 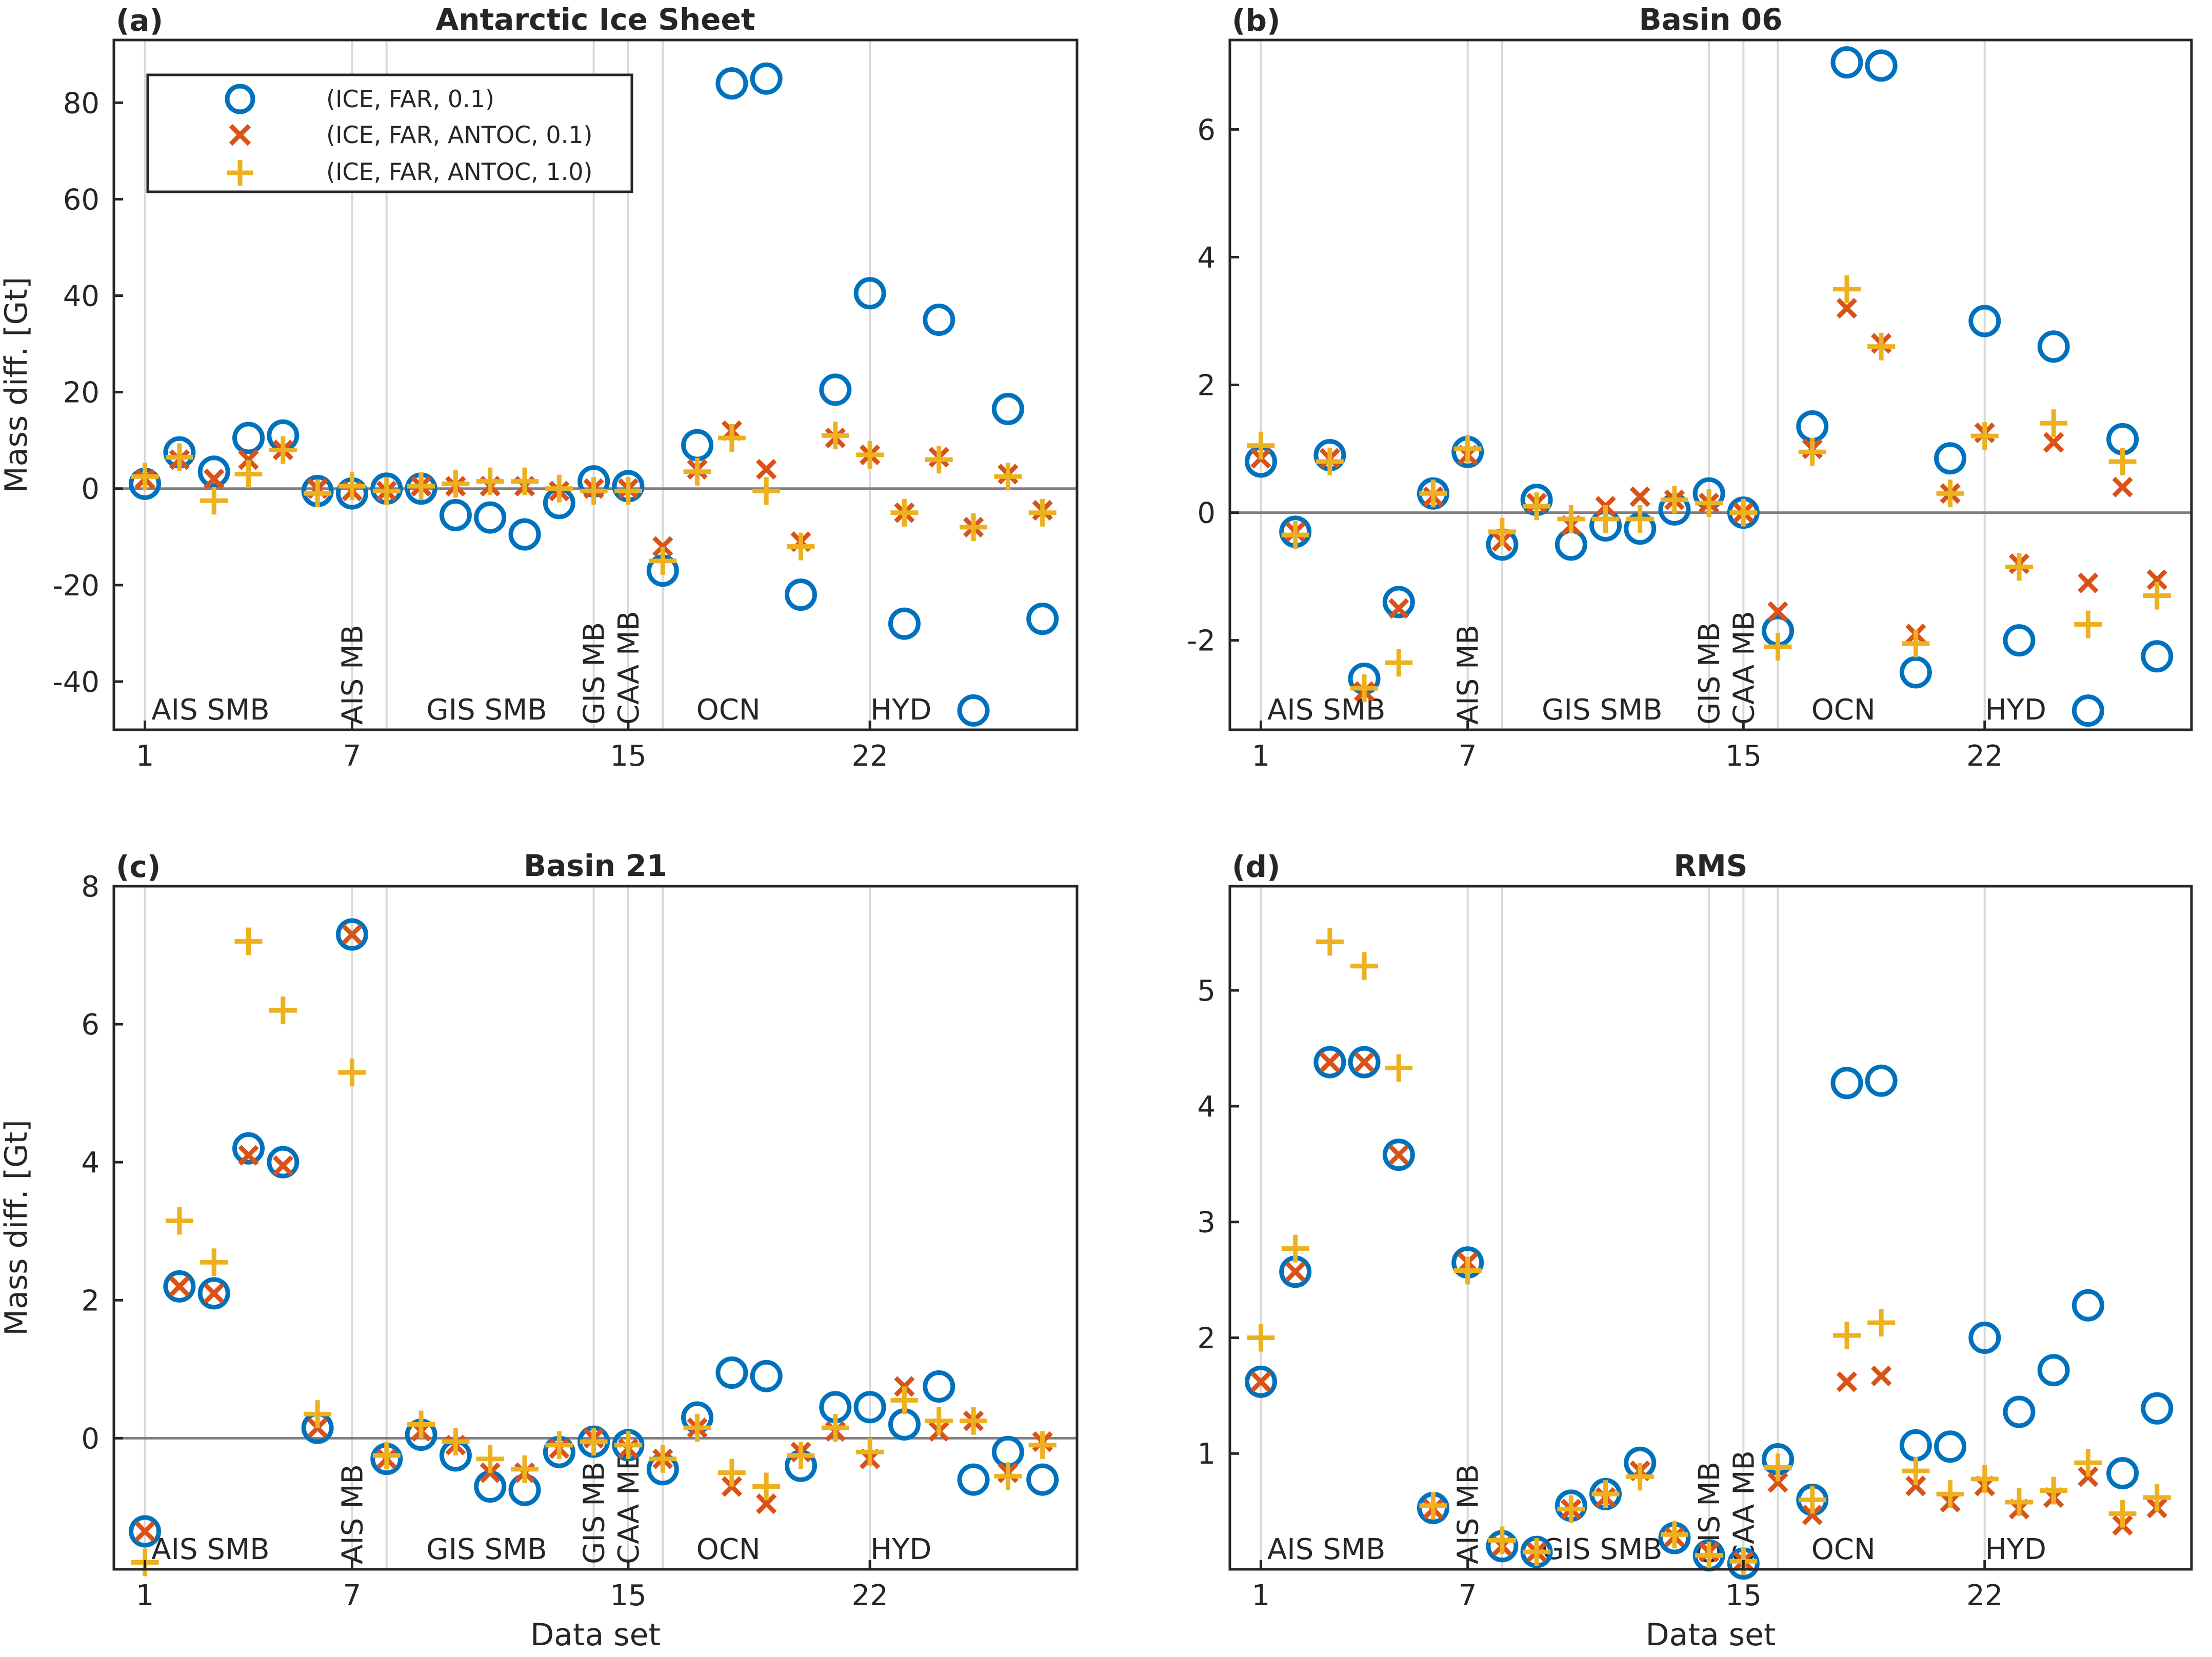 I want to click on y-axis-label: Mass diff. [Gt], so click(x=17, y=385).